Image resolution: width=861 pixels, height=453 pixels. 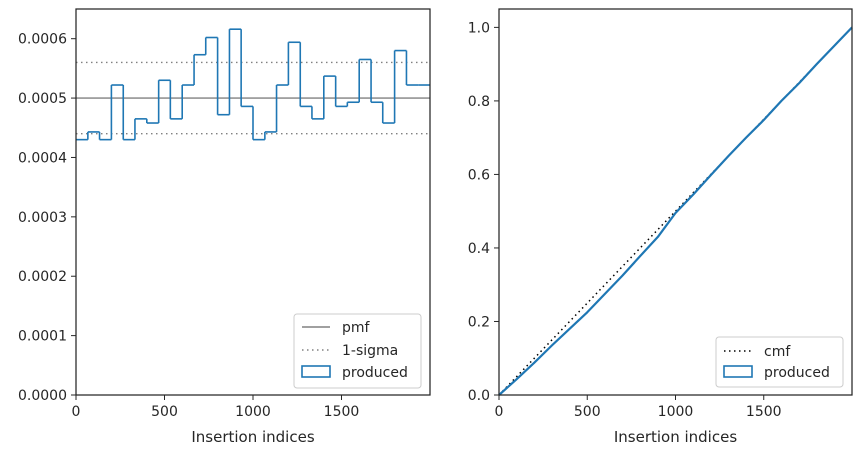 I want to click on y-tick-label: 0.6, so click(x=479, y=175).